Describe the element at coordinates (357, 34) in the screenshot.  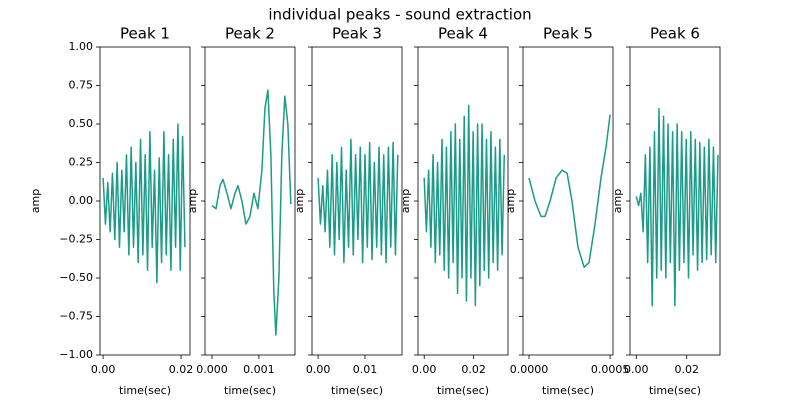
I see `subplot-title: Peak 3` at that location.